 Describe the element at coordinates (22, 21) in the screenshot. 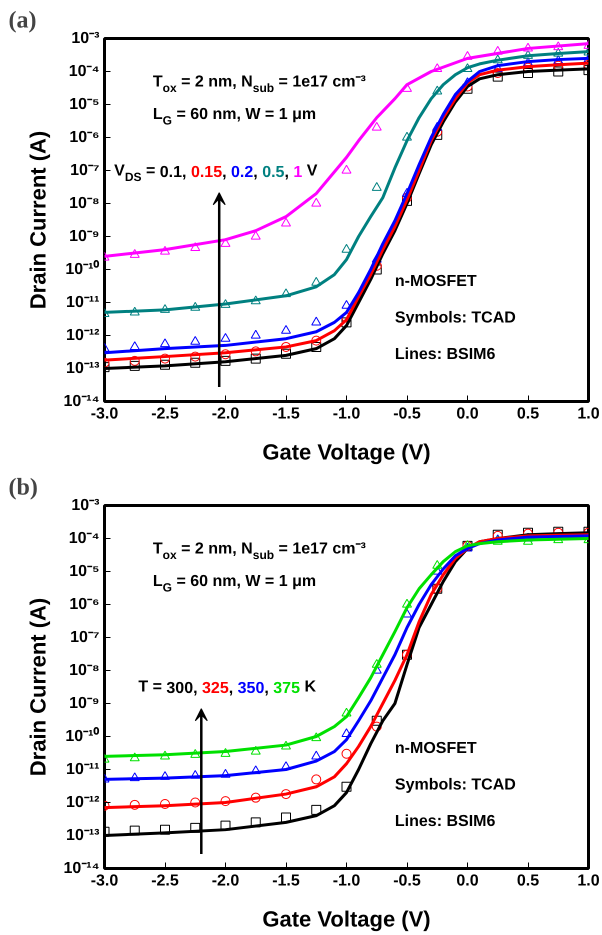

I see `chart-title: (a)` at that location.